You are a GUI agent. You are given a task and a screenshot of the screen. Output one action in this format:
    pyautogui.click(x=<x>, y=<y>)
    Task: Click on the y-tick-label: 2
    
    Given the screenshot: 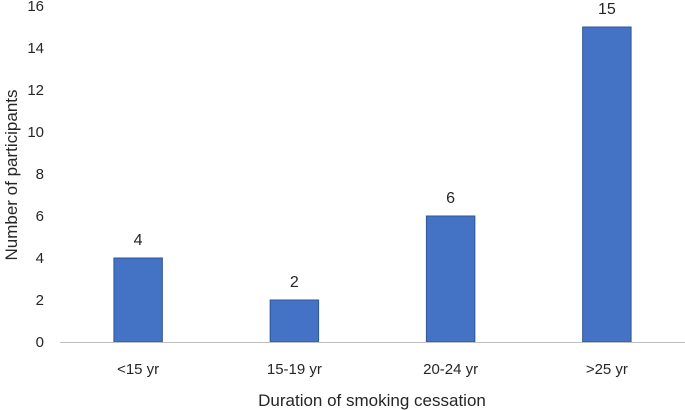 What is the action you would take?
    pyautogui.click(x=40, y=300)
    